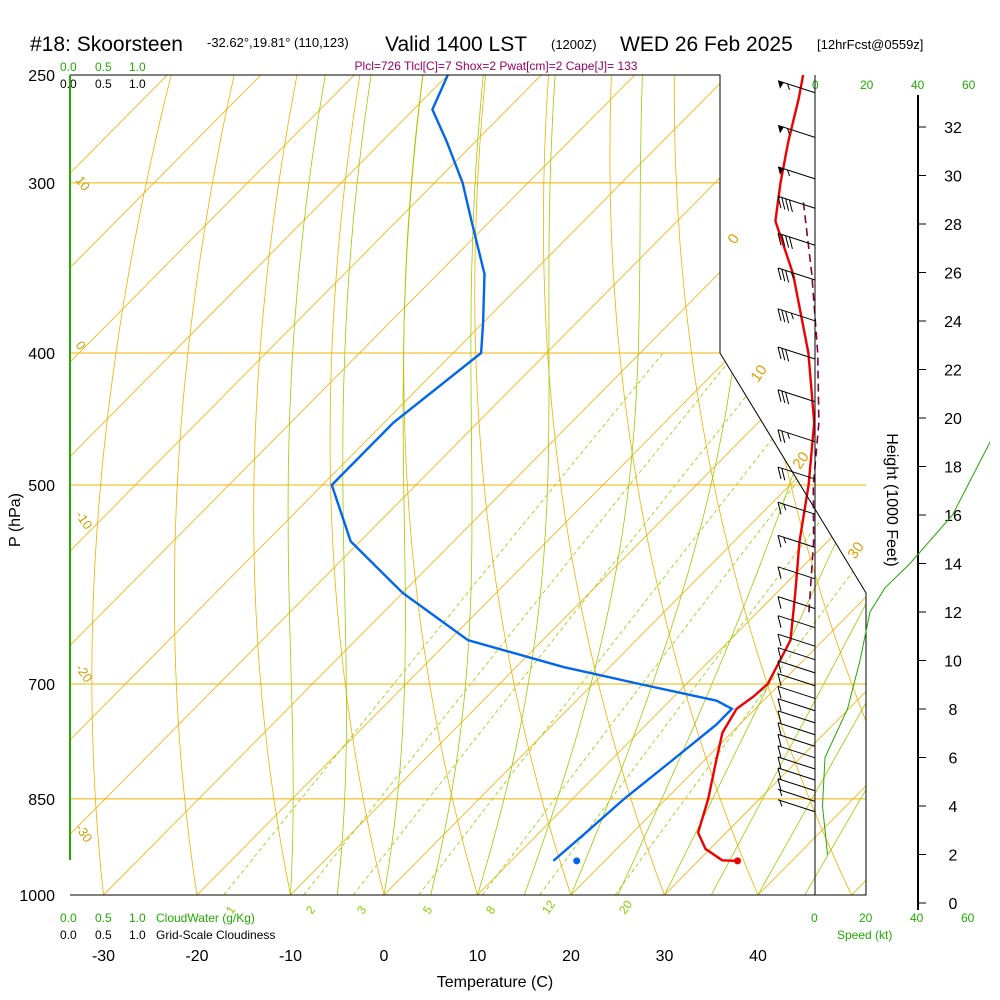 This screenshot has height=1000, width=1000. Describe the element at coordinates (953, 856) in the screenshot. I see `height-tick-label: 2` at that location.